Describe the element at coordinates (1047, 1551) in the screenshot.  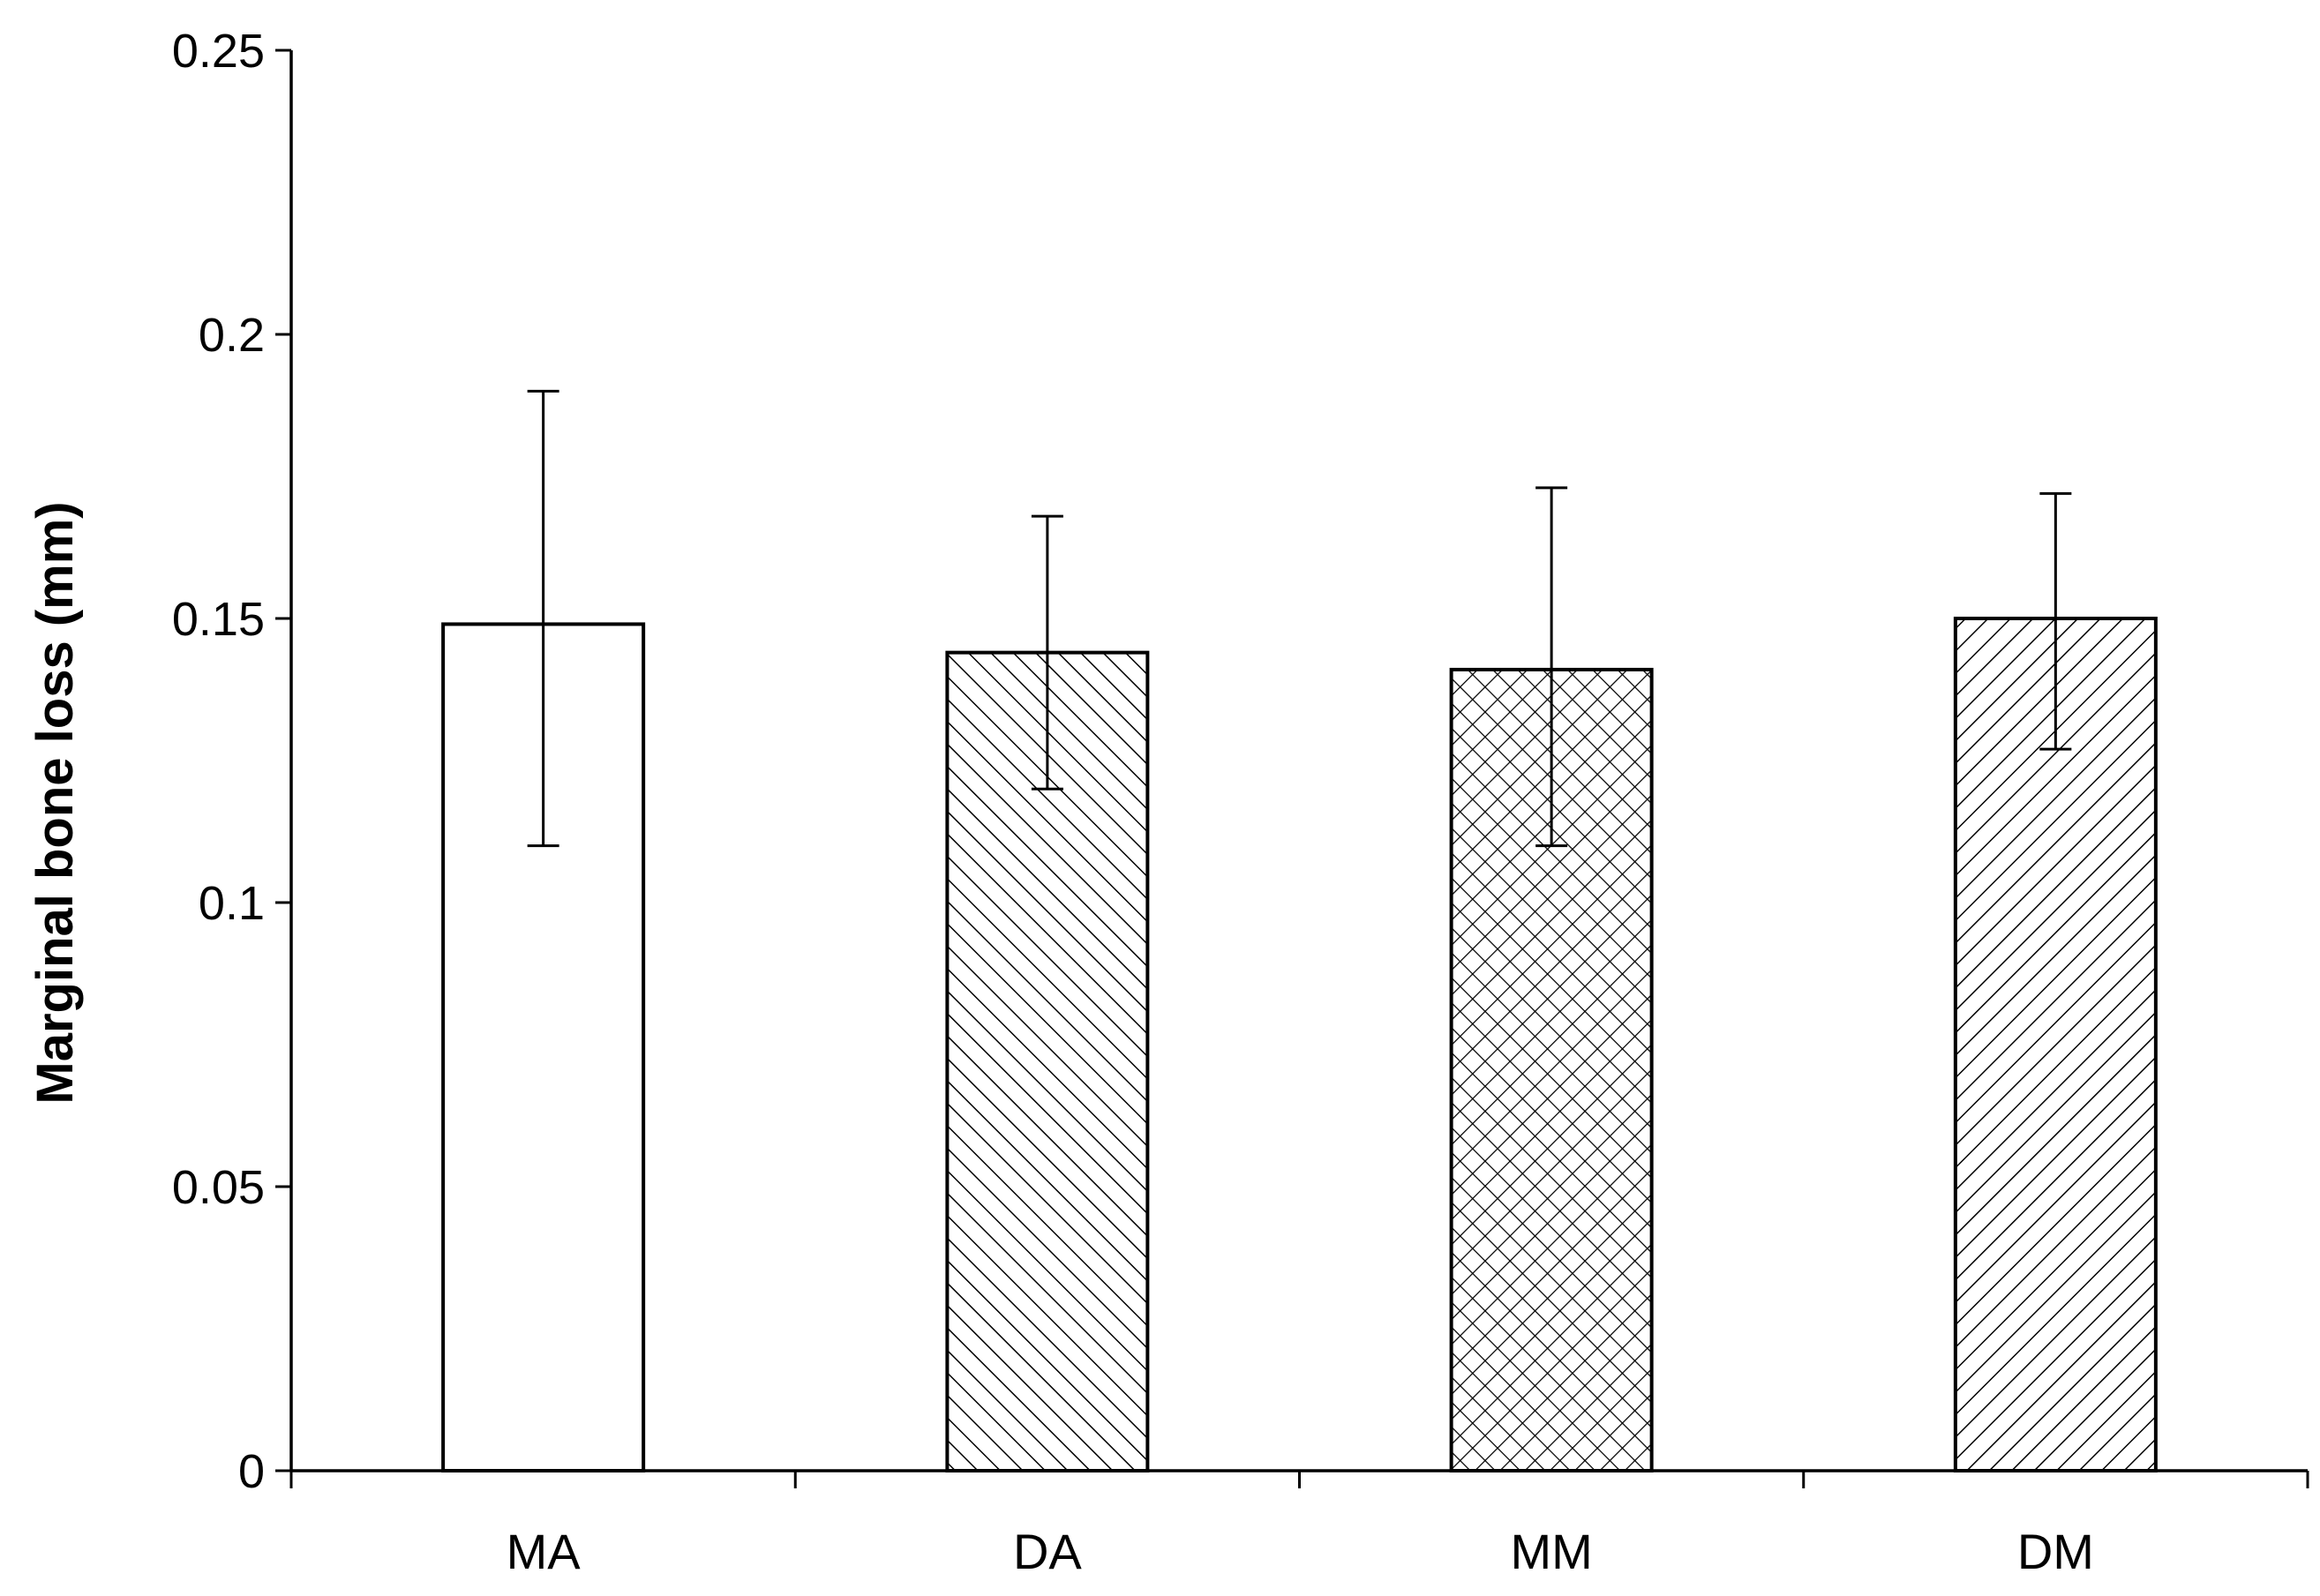
I see `x-category-label: DA` at that location.